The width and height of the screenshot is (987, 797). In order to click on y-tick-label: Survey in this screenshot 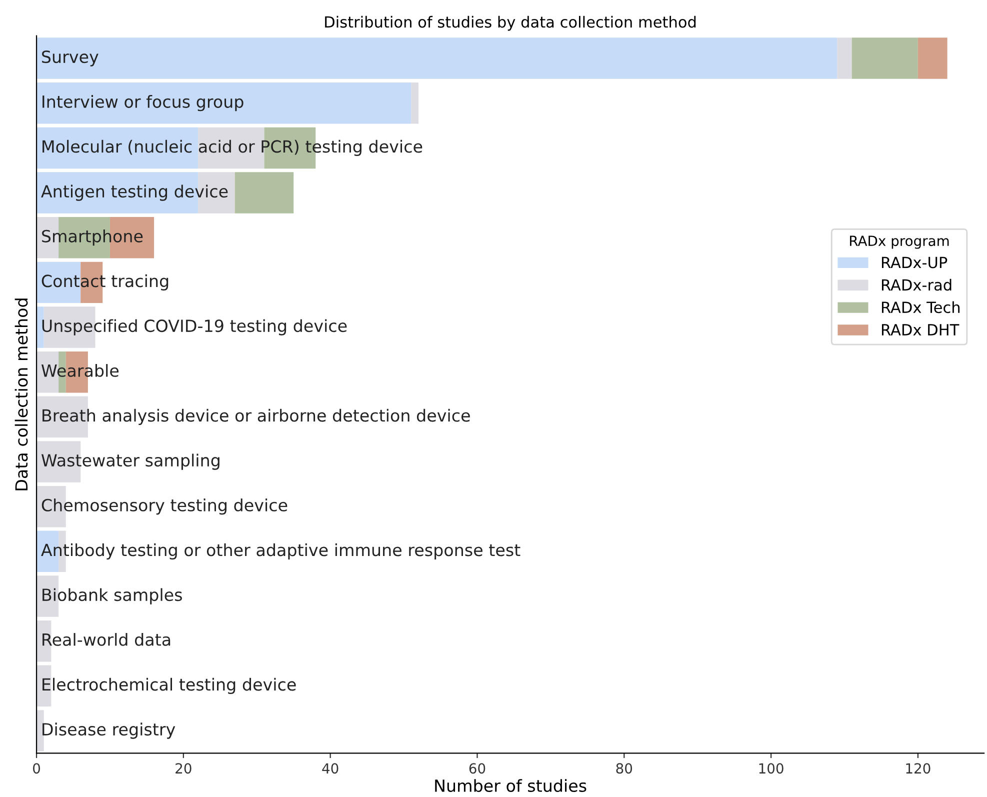, I will do `click(70, 58)`.